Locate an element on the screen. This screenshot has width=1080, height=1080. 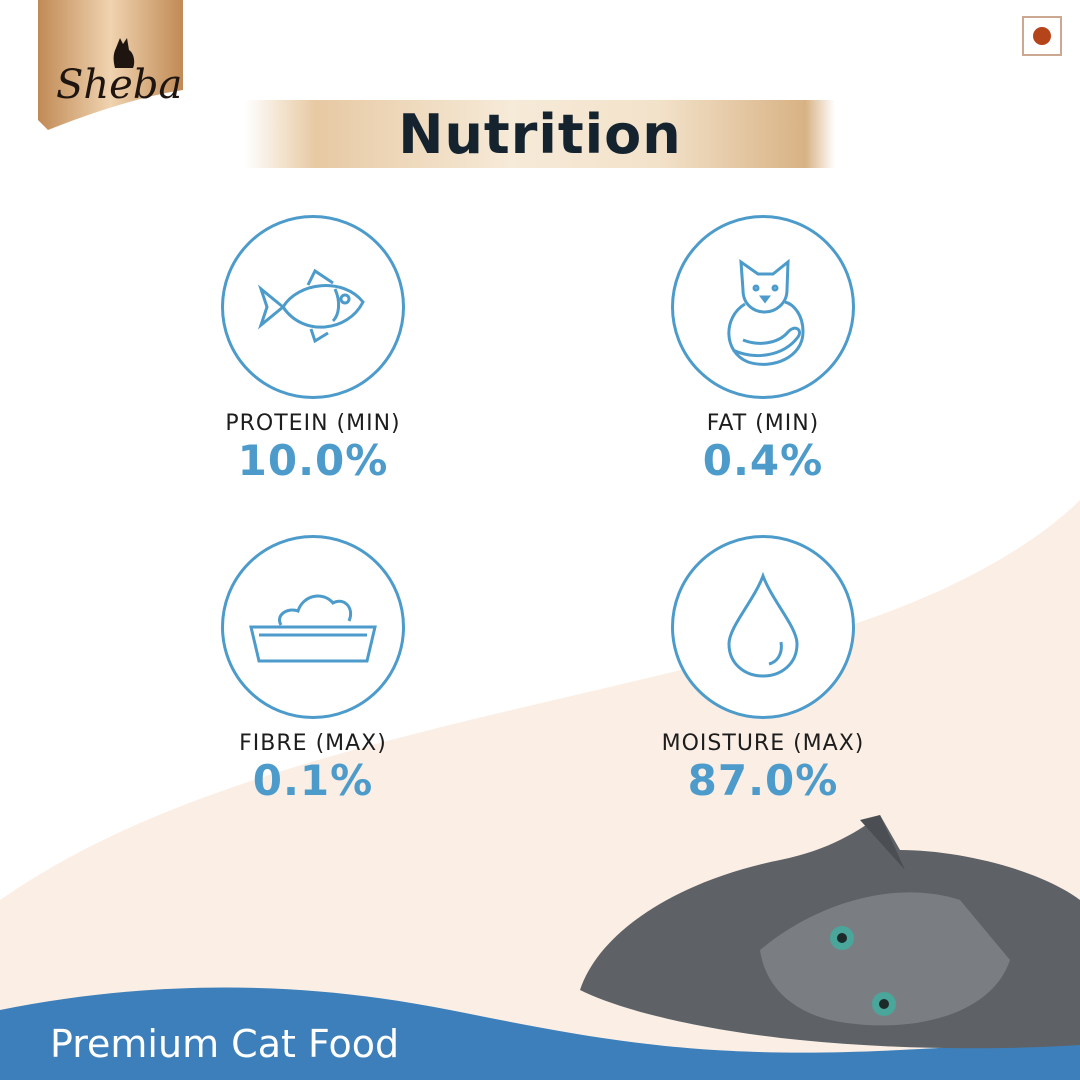
tagline: Premium Cat Food is located at coordinates (225, 1044).